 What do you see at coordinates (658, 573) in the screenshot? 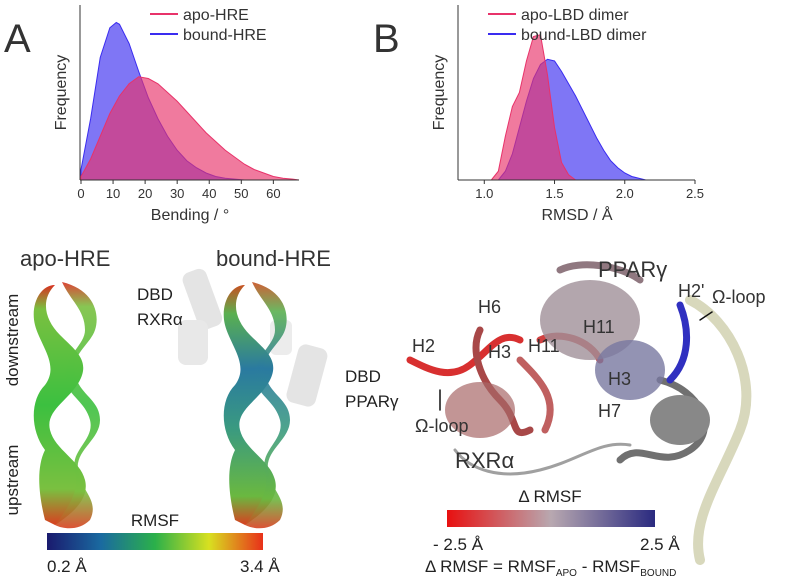
I see `formula-sub: BOUND` at bounding box center [658, 573].